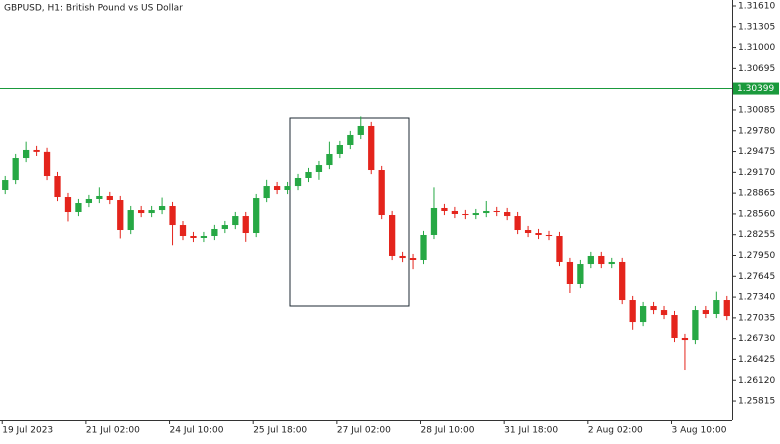  What do you see at coordinates (756, 298) in the screenshot?
I see `y-tick-label: 1.27340` at bounding box center [756, 298].